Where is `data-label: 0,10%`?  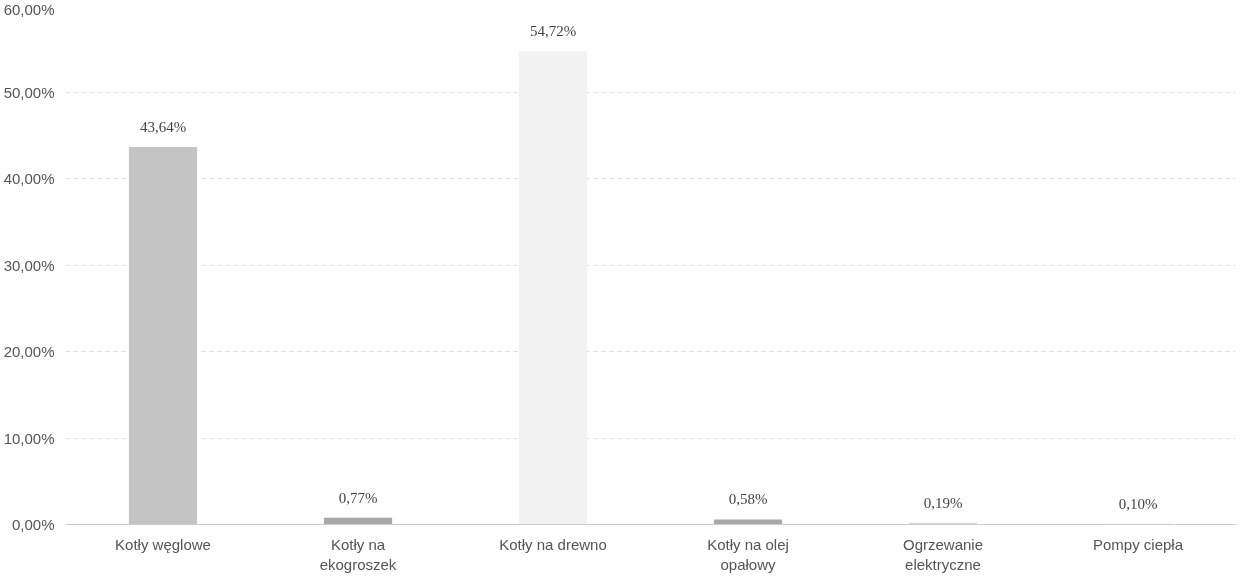
data-label: 0,10% is located at coordinates (1138, 503).